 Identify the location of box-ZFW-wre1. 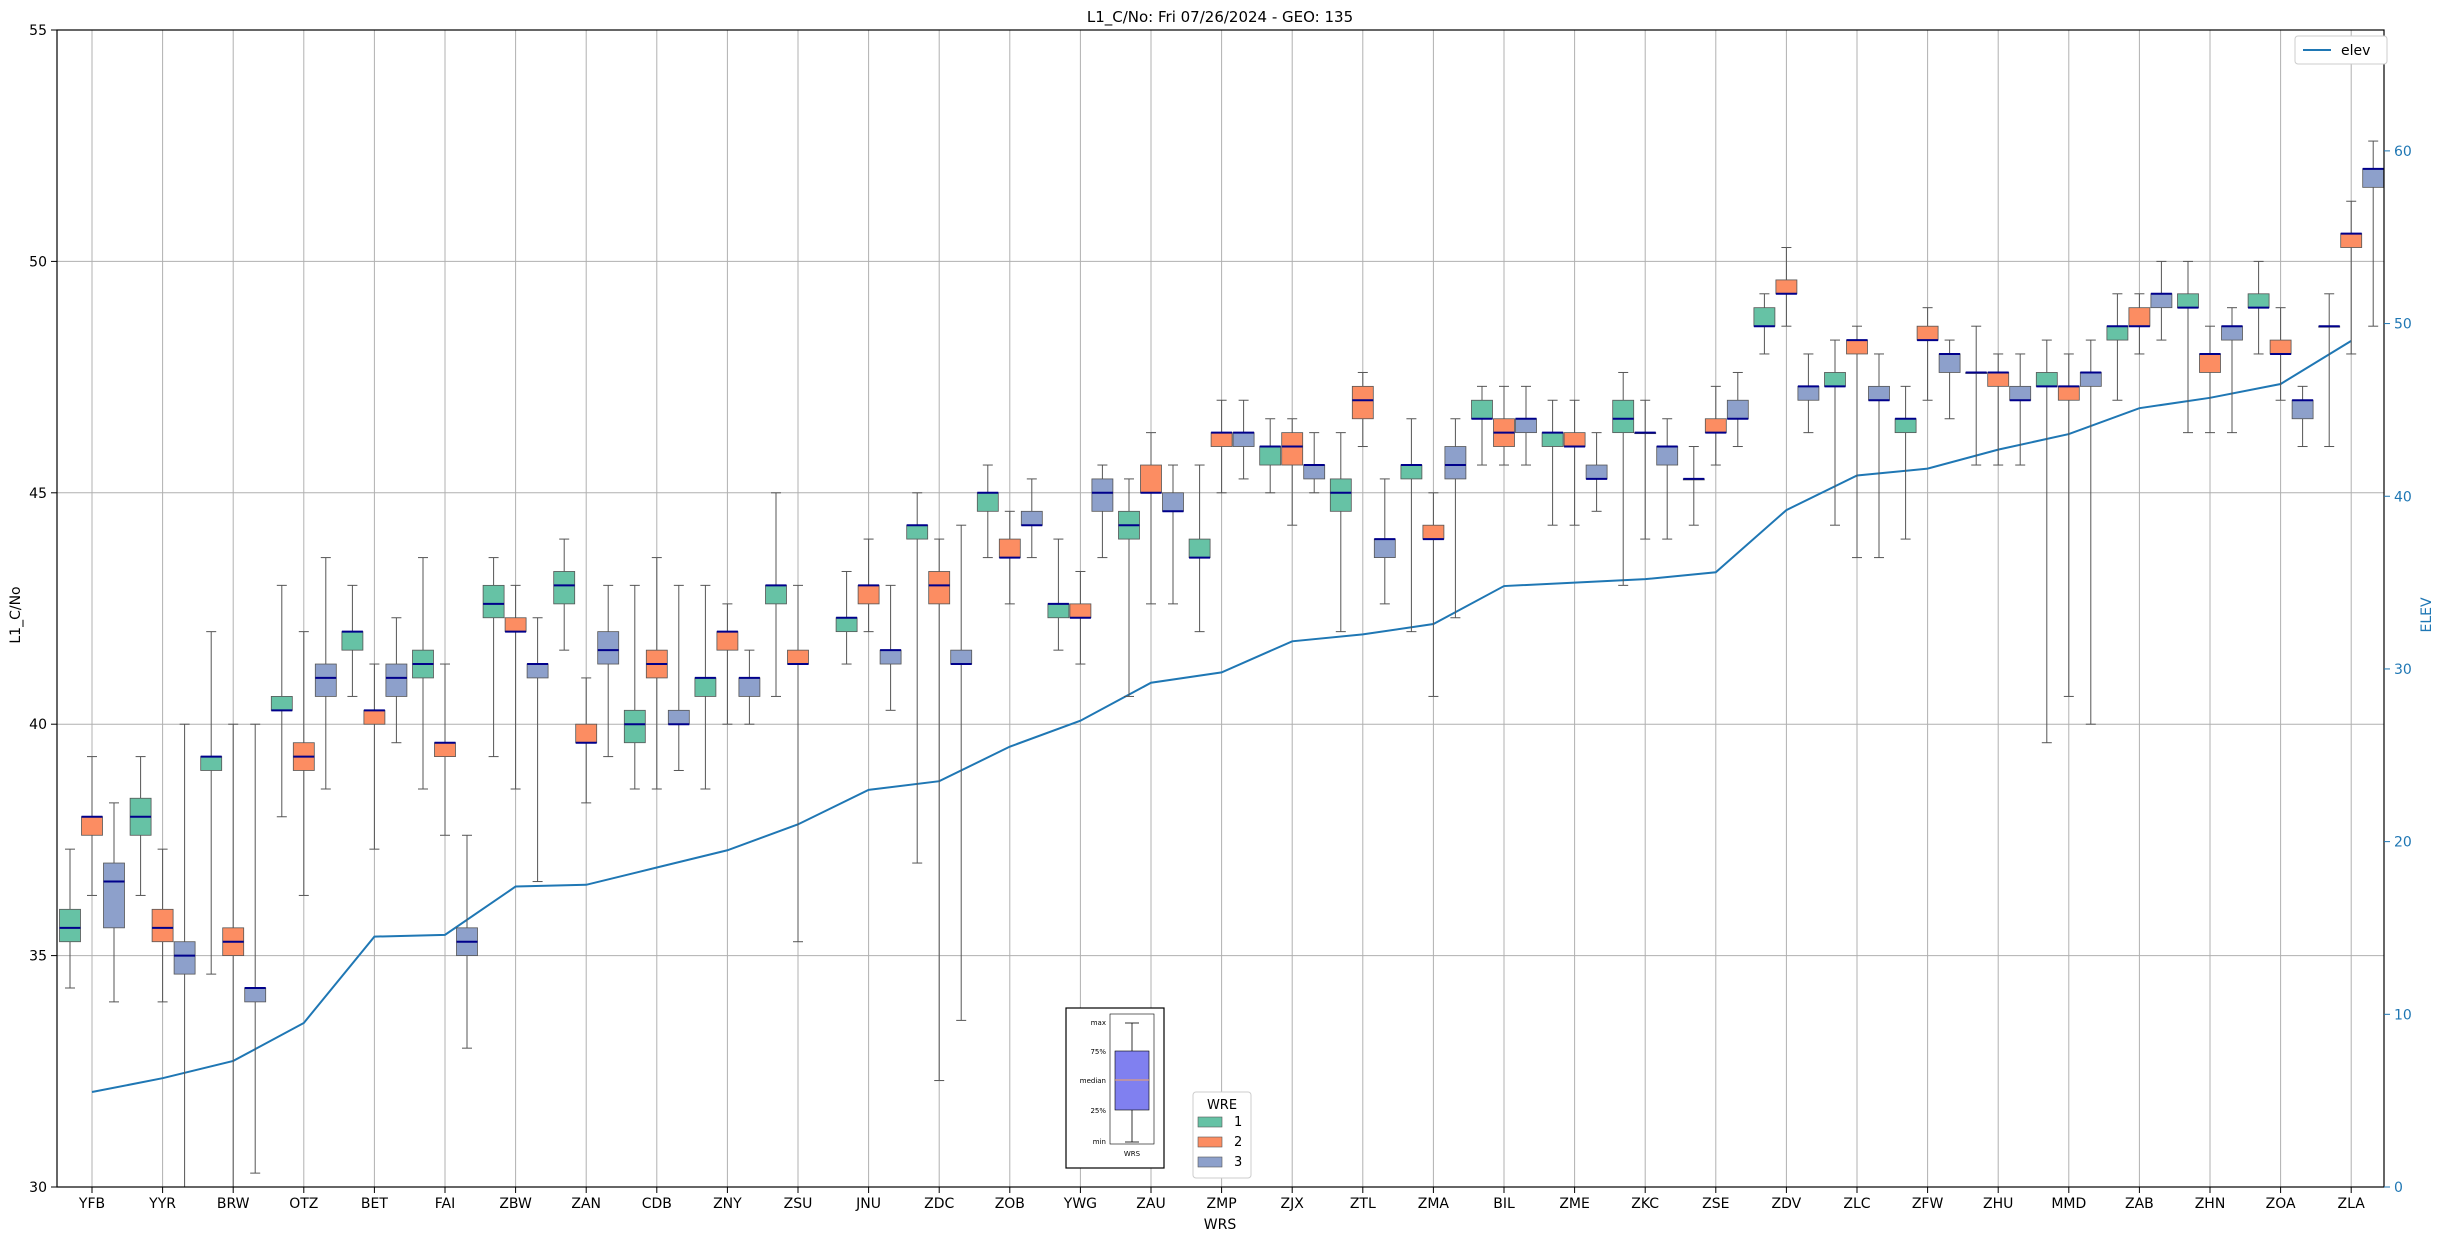
(1905, 462).